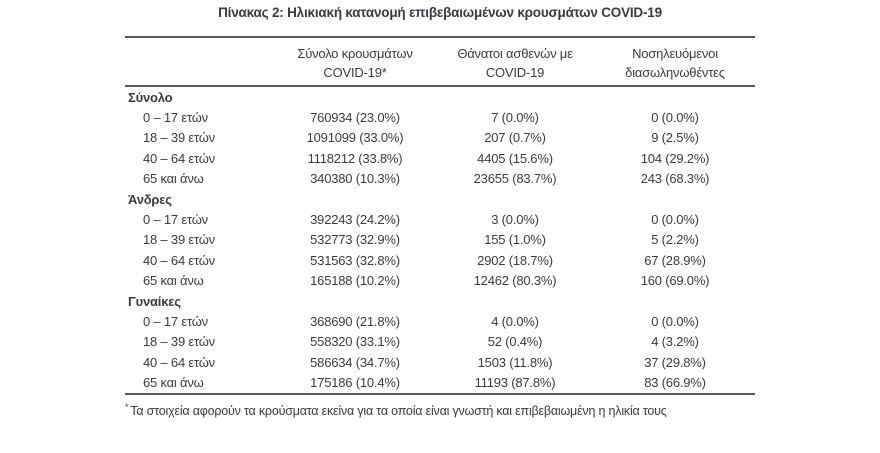 Image resolution: width=880 pixels, height=453 pixels. Describe the element at coordinates (355, 321) in the screenshot. I see `value-cell: 368690 (21.8%)` at that location.